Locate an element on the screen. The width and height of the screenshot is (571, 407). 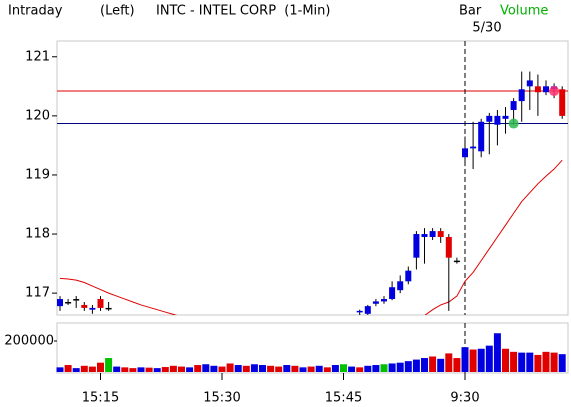
y-tick-label: 117 is located at coordinates (37, 293).